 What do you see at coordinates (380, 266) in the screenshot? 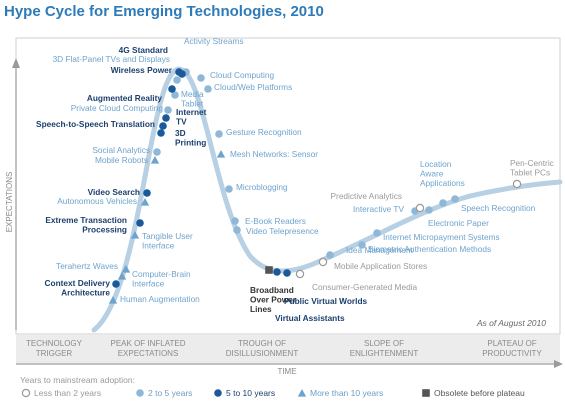
I see `tech-label: Mobile Application Stores` at bounding box center [380, 266].